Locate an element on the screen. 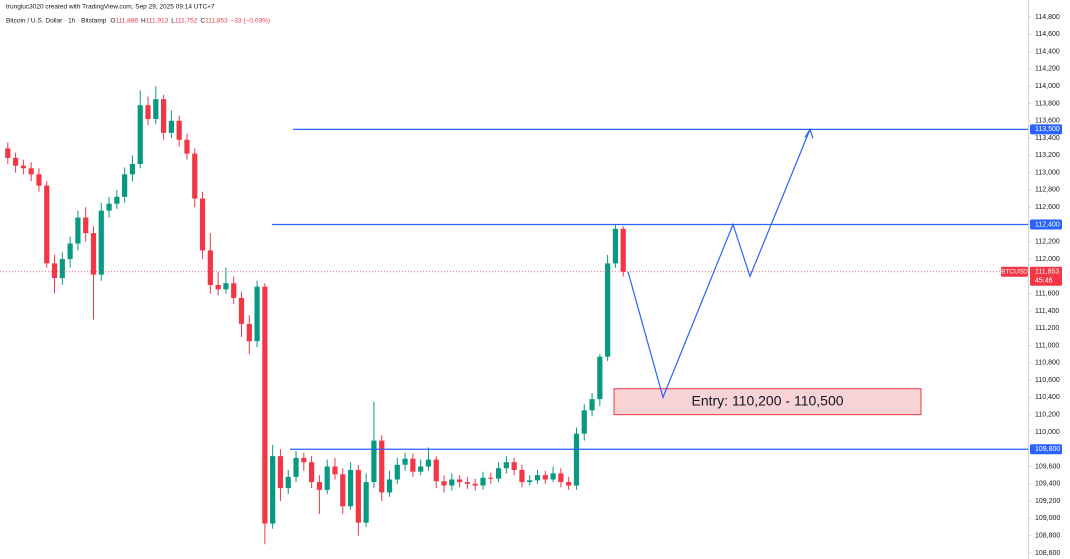 The width and height of the screenshot is (1070, 559). y-tick-label: 113,600 is located at coordinates (1047, 121).